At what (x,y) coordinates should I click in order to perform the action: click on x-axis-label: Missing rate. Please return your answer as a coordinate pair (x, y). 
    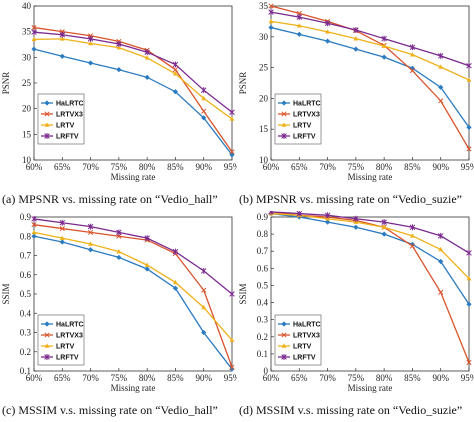
    Looking at the image, I should click on (370, 388).